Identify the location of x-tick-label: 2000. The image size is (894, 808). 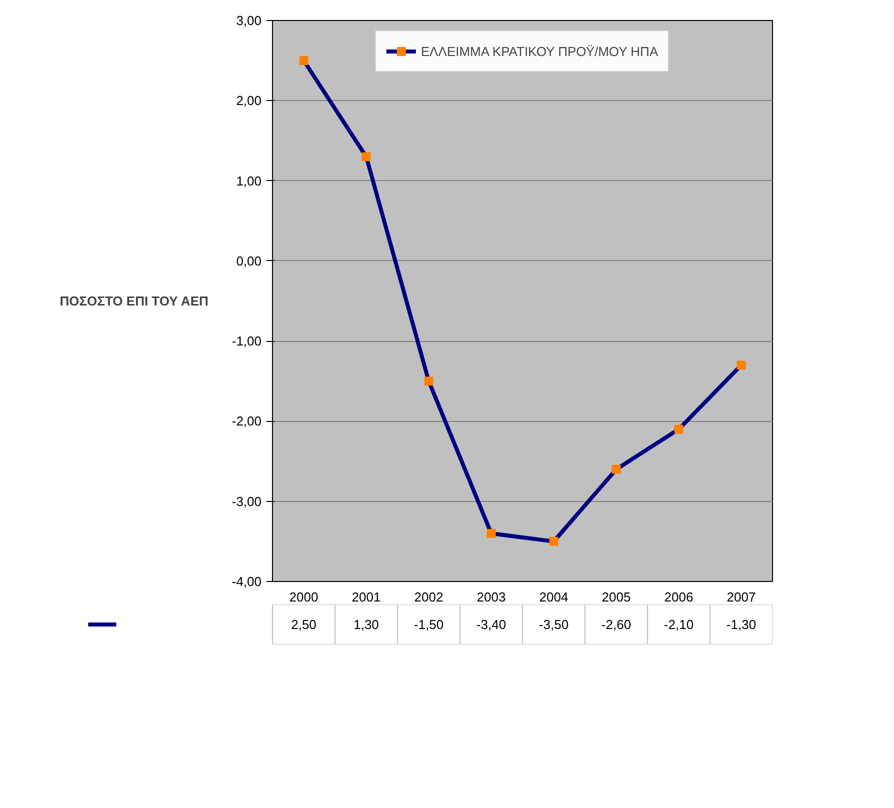
(303, 597).